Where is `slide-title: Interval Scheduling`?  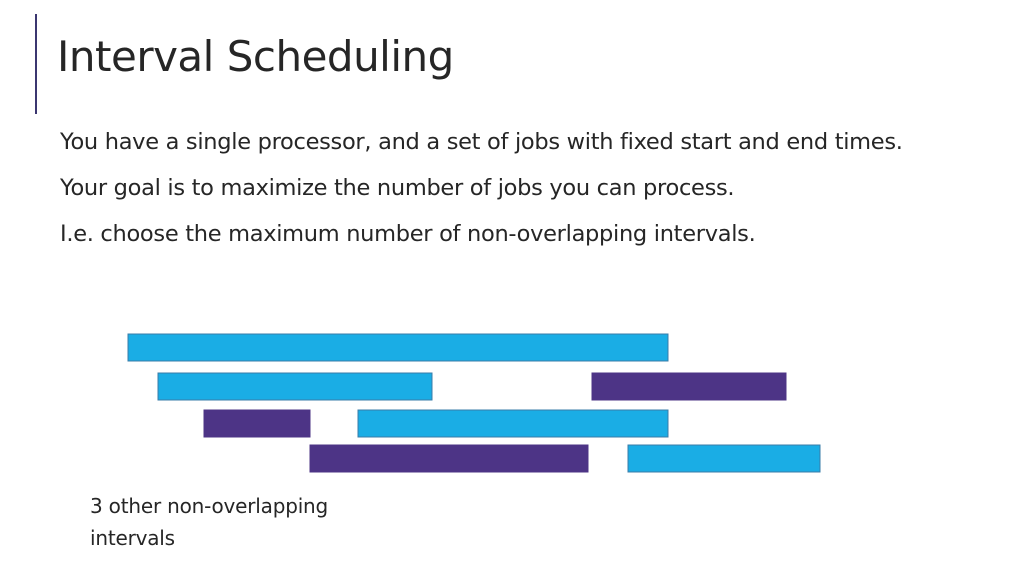 slide-title: Interval Scheduling is located at coordinates (255, 56).